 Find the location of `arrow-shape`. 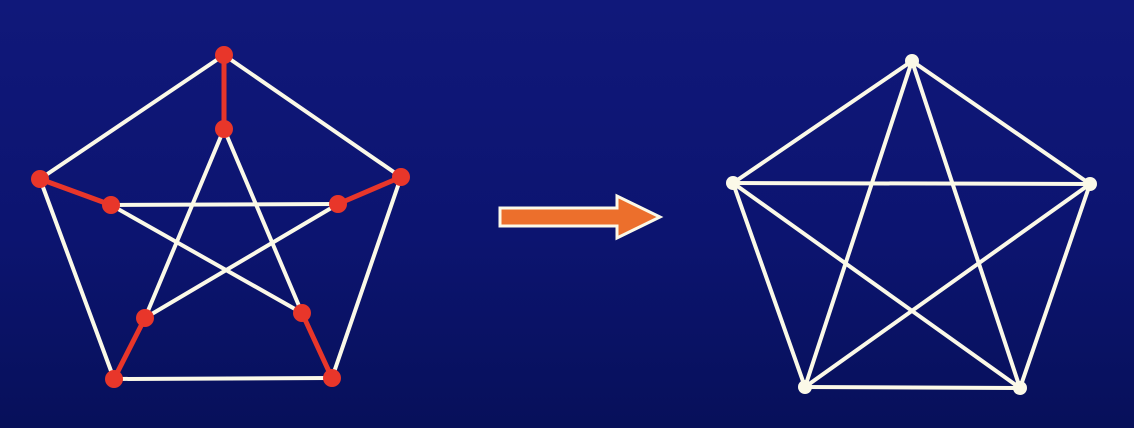

arrow-shape is located at coordinates (581, 217).